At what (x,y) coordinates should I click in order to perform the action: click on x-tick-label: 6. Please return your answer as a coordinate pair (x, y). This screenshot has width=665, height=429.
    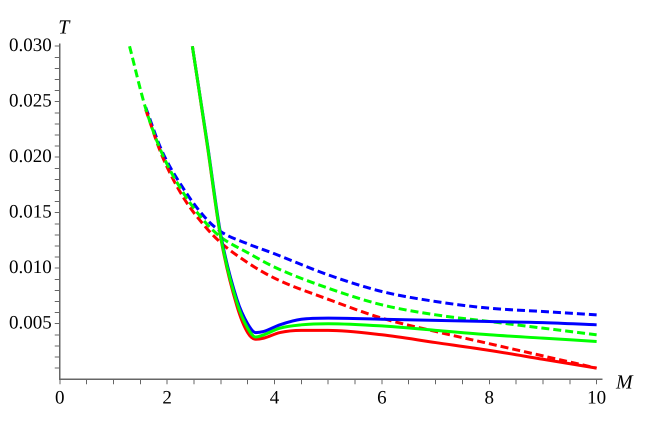
    Looking at the image, I should click on (382, 398).